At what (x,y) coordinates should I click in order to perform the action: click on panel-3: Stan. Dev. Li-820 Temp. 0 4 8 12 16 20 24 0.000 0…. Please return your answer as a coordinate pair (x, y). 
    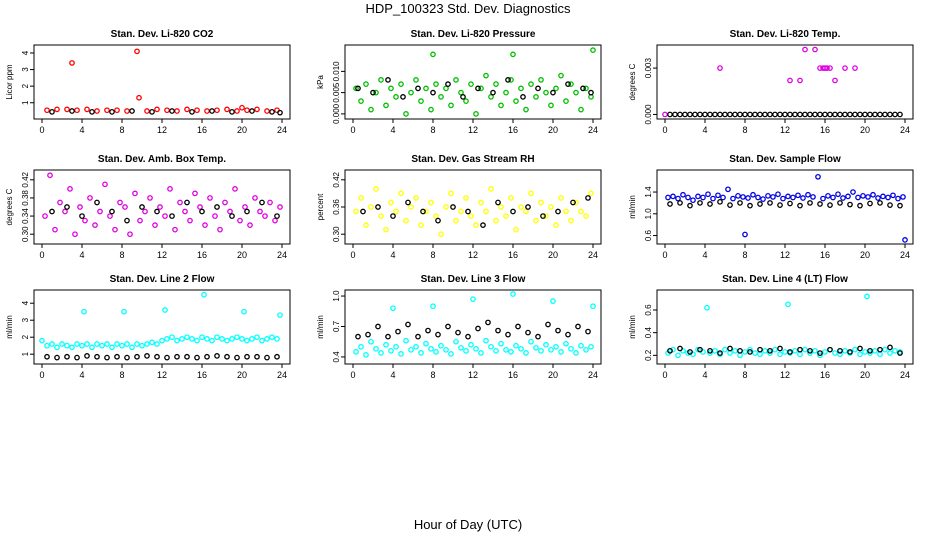
    Looking at the image, I should click on (771, 82).